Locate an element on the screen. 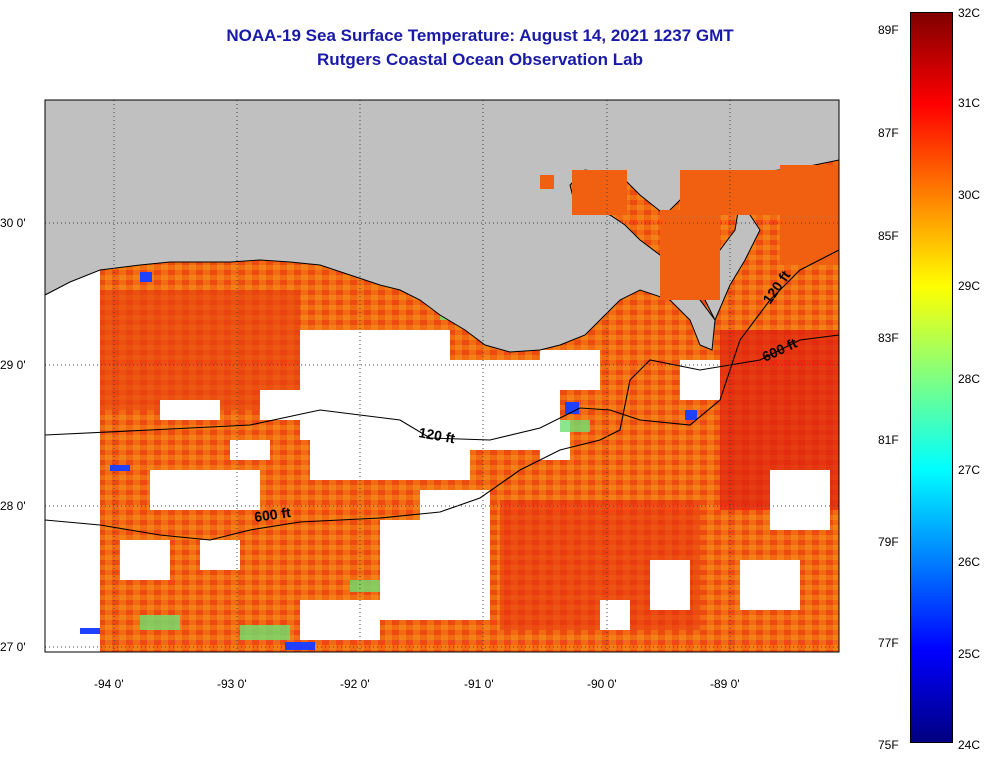  temperature-colorbar is located at coordinates (931, 377).